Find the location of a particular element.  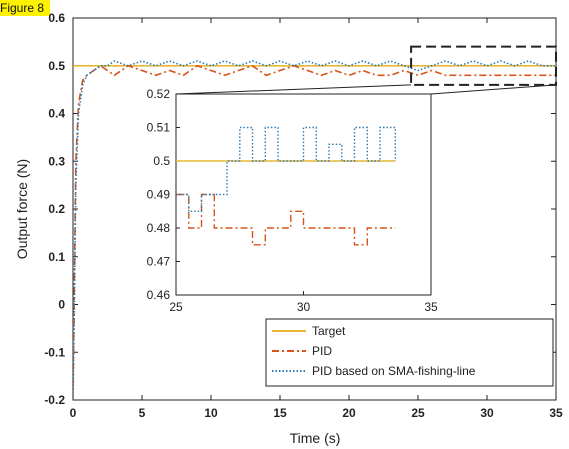

y-tick-label: 0 is located at coordinates (61, 305).